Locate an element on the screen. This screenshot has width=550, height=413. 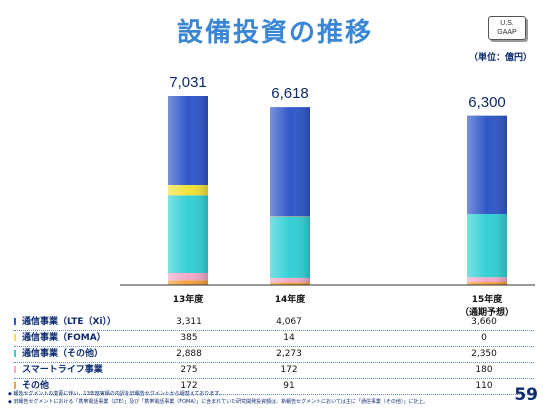
data-label: 4,067 is located at coordinates (289, 322).